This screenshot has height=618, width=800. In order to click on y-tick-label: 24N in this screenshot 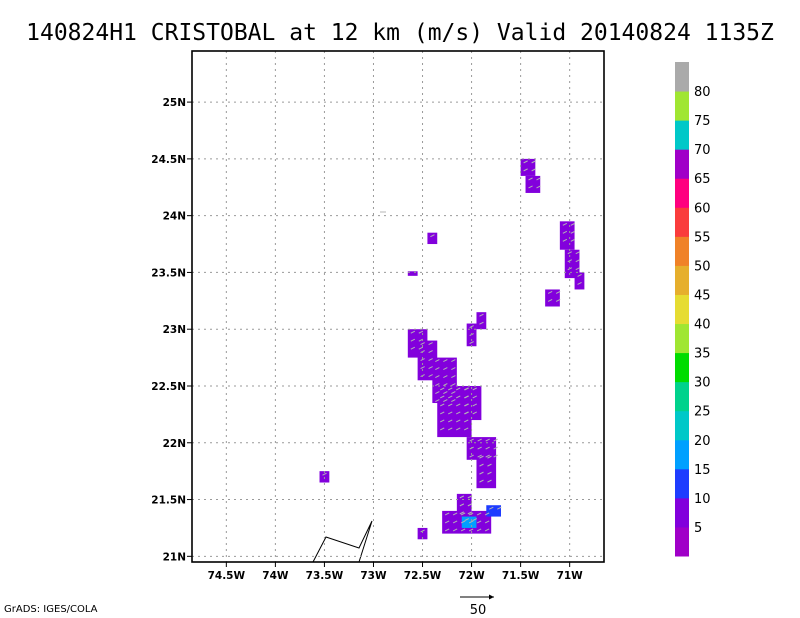, I will do `click(174, 217)`.